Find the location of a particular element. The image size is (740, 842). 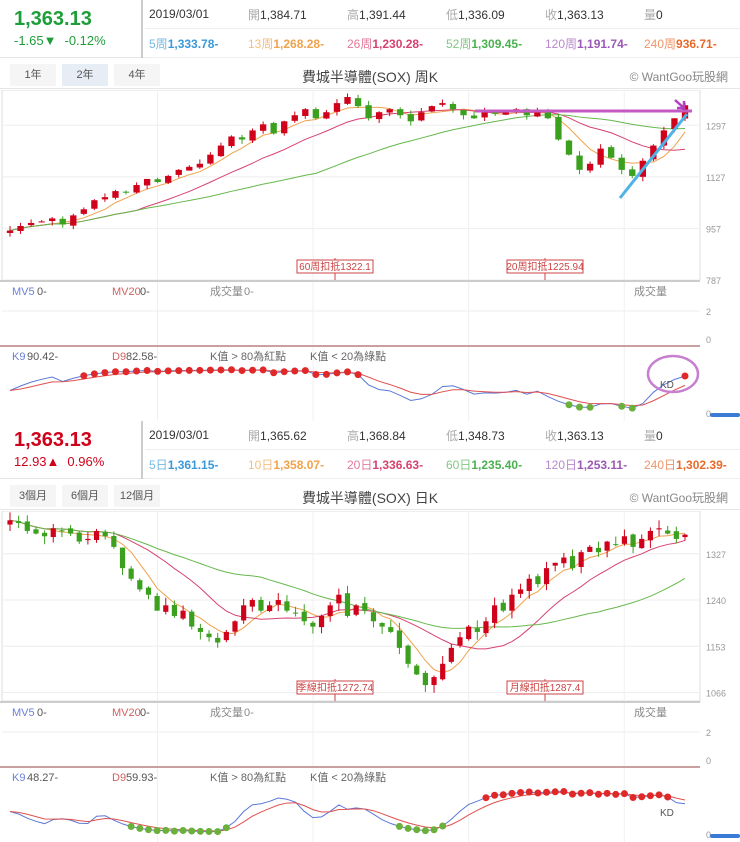

ohlc-item: 低1,348.73 is located at coordinates (475, 435).